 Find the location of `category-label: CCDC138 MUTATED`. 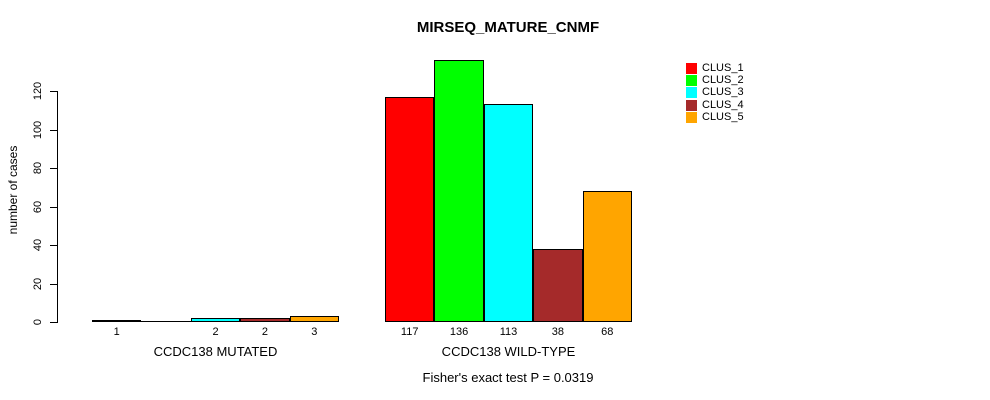

category-label: CCDC138 MUTATED is located at coordinates (215, 351).